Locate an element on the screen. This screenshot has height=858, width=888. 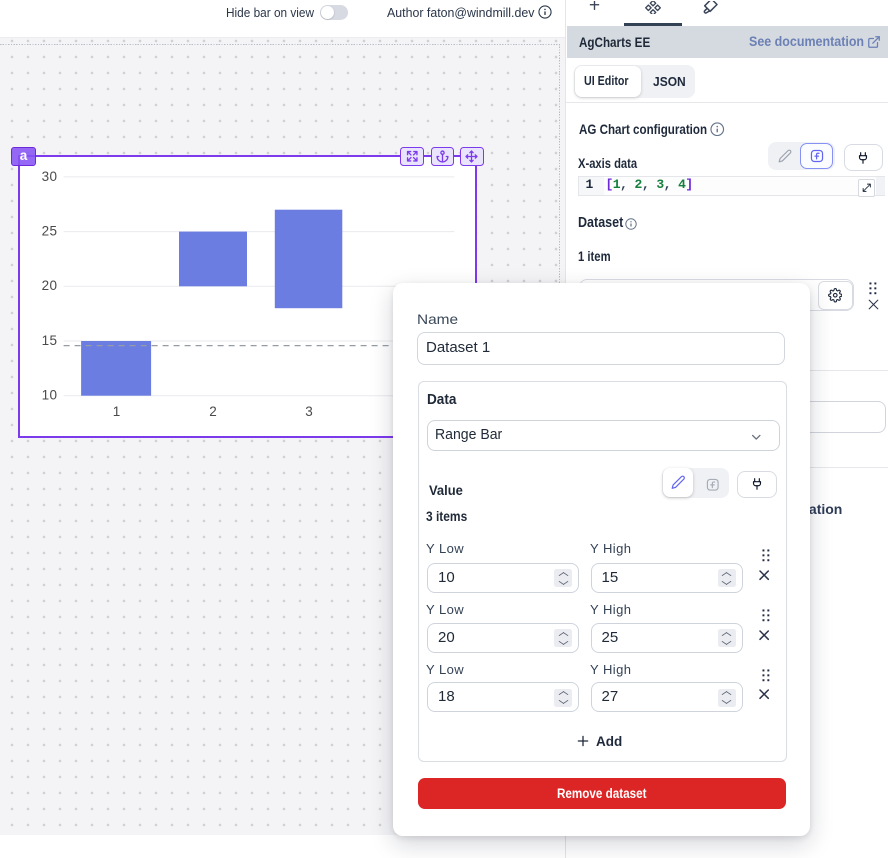
svg-text: 3 is located at coordinates (309, 411).